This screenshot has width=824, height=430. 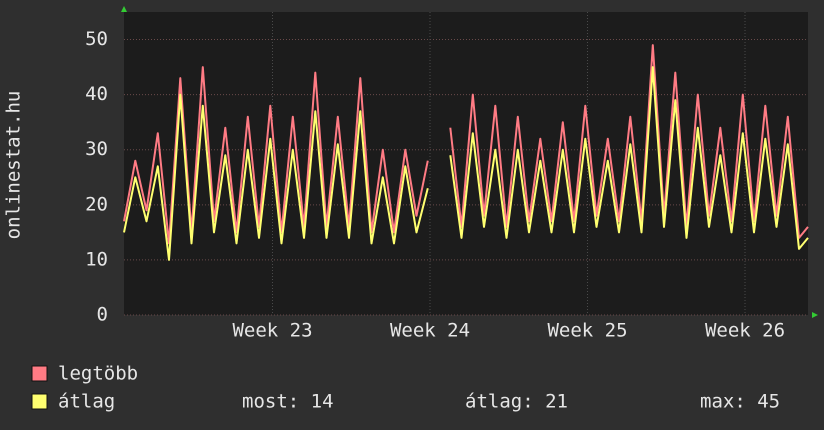 I want to click on y-axis-label: onlinestat.hu, so click(x=14, y=165).